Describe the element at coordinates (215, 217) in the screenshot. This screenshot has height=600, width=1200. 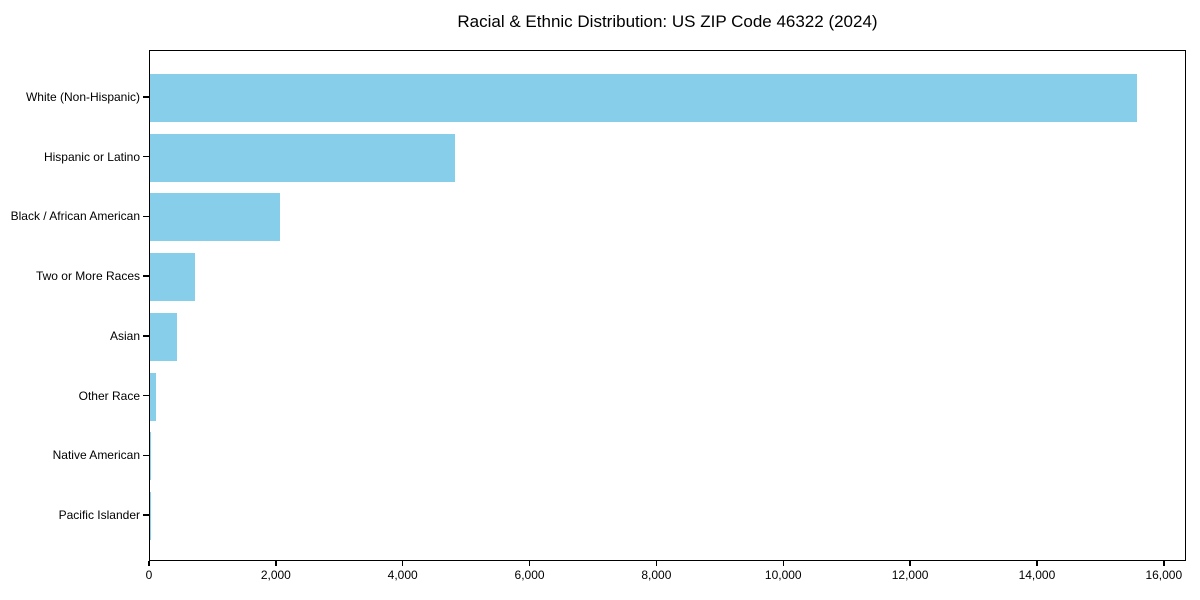
I see `bar-black-african-american` at that location.